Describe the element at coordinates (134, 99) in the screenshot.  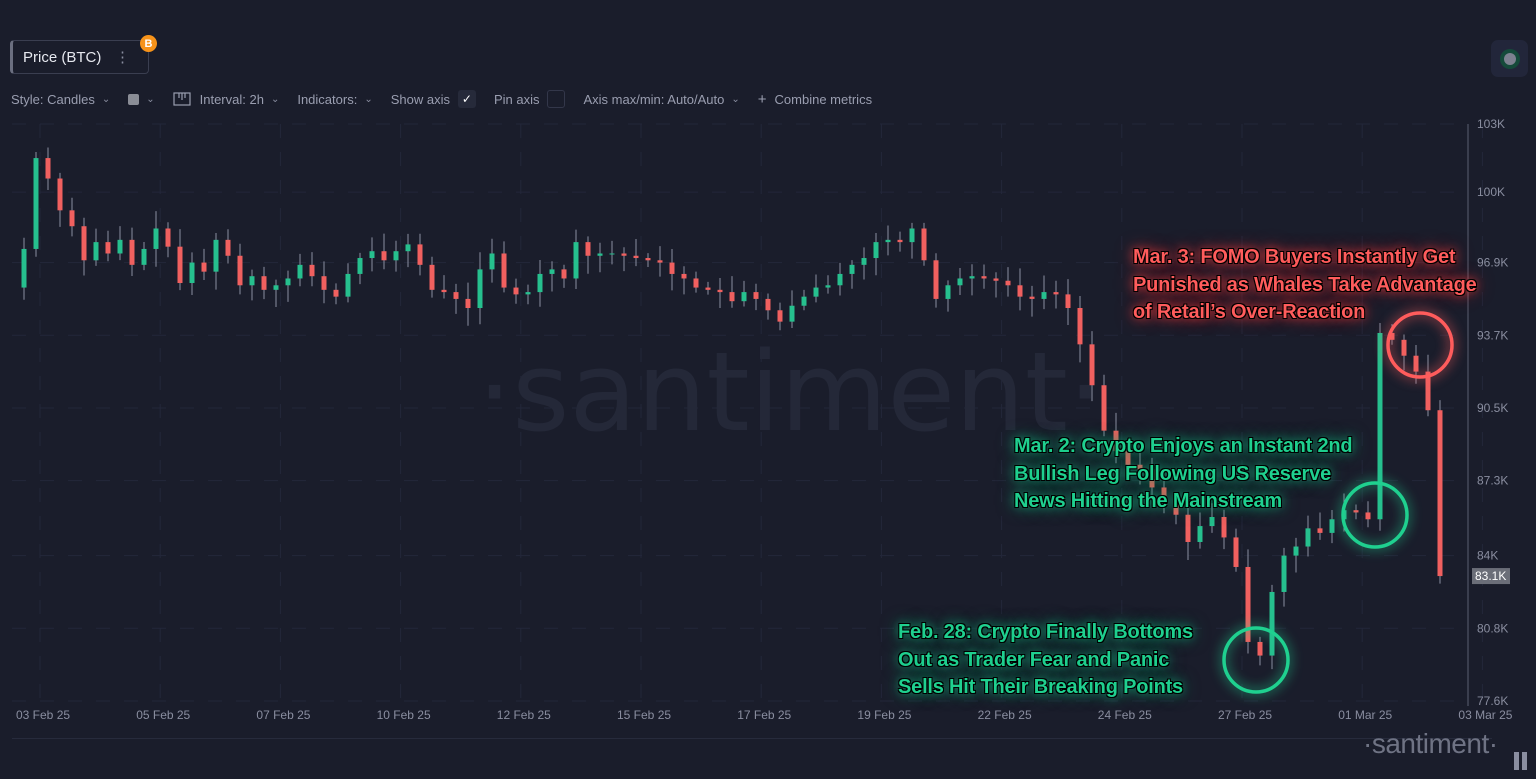
I see `color-swatch` at that location.